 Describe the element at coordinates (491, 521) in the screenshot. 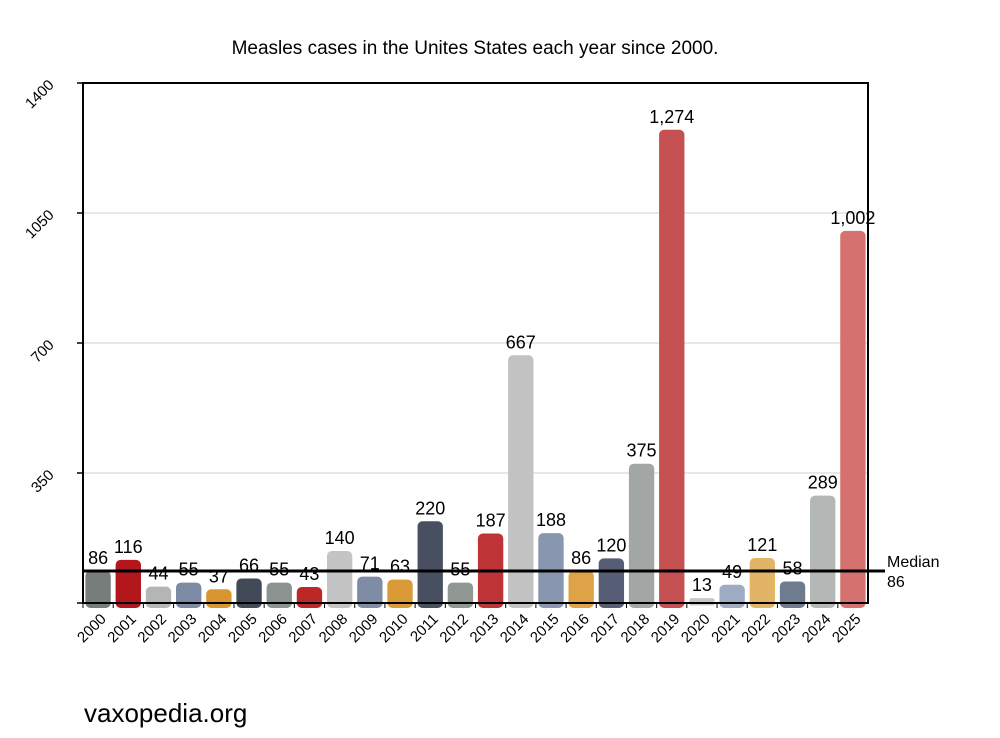

I see `value-label: 187` at that location.